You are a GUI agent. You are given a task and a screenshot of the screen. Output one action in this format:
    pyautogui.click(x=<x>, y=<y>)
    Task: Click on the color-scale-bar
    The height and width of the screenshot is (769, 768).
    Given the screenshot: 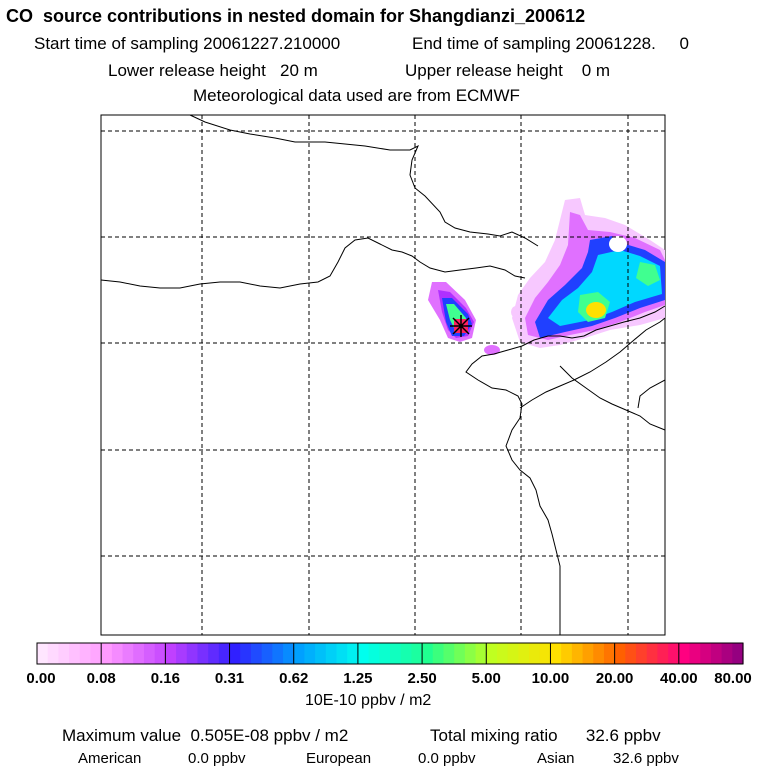 What is the action you would take?
    pyautogui.click(x=390, y=653)
    